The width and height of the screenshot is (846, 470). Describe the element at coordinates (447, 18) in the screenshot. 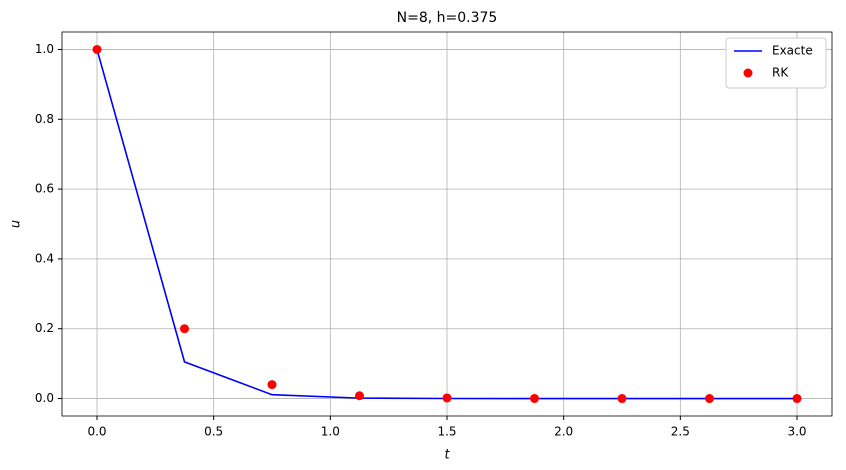

I see `chart-title: N=8, h=0.375` at that location.